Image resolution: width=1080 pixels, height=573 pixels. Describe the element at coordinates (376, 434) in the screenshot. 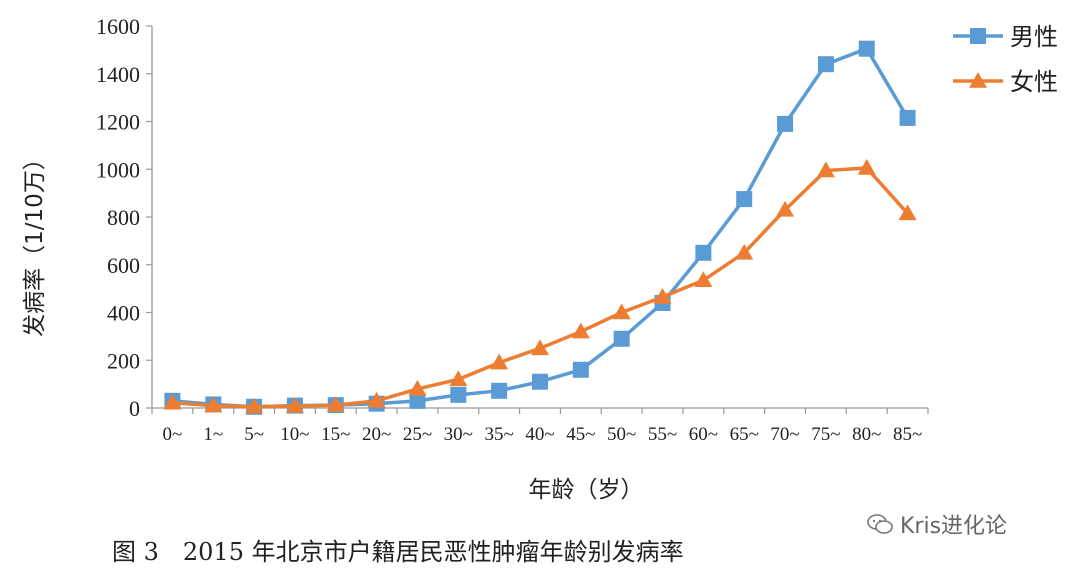

I see `x-tick-label: 20~` at that location.